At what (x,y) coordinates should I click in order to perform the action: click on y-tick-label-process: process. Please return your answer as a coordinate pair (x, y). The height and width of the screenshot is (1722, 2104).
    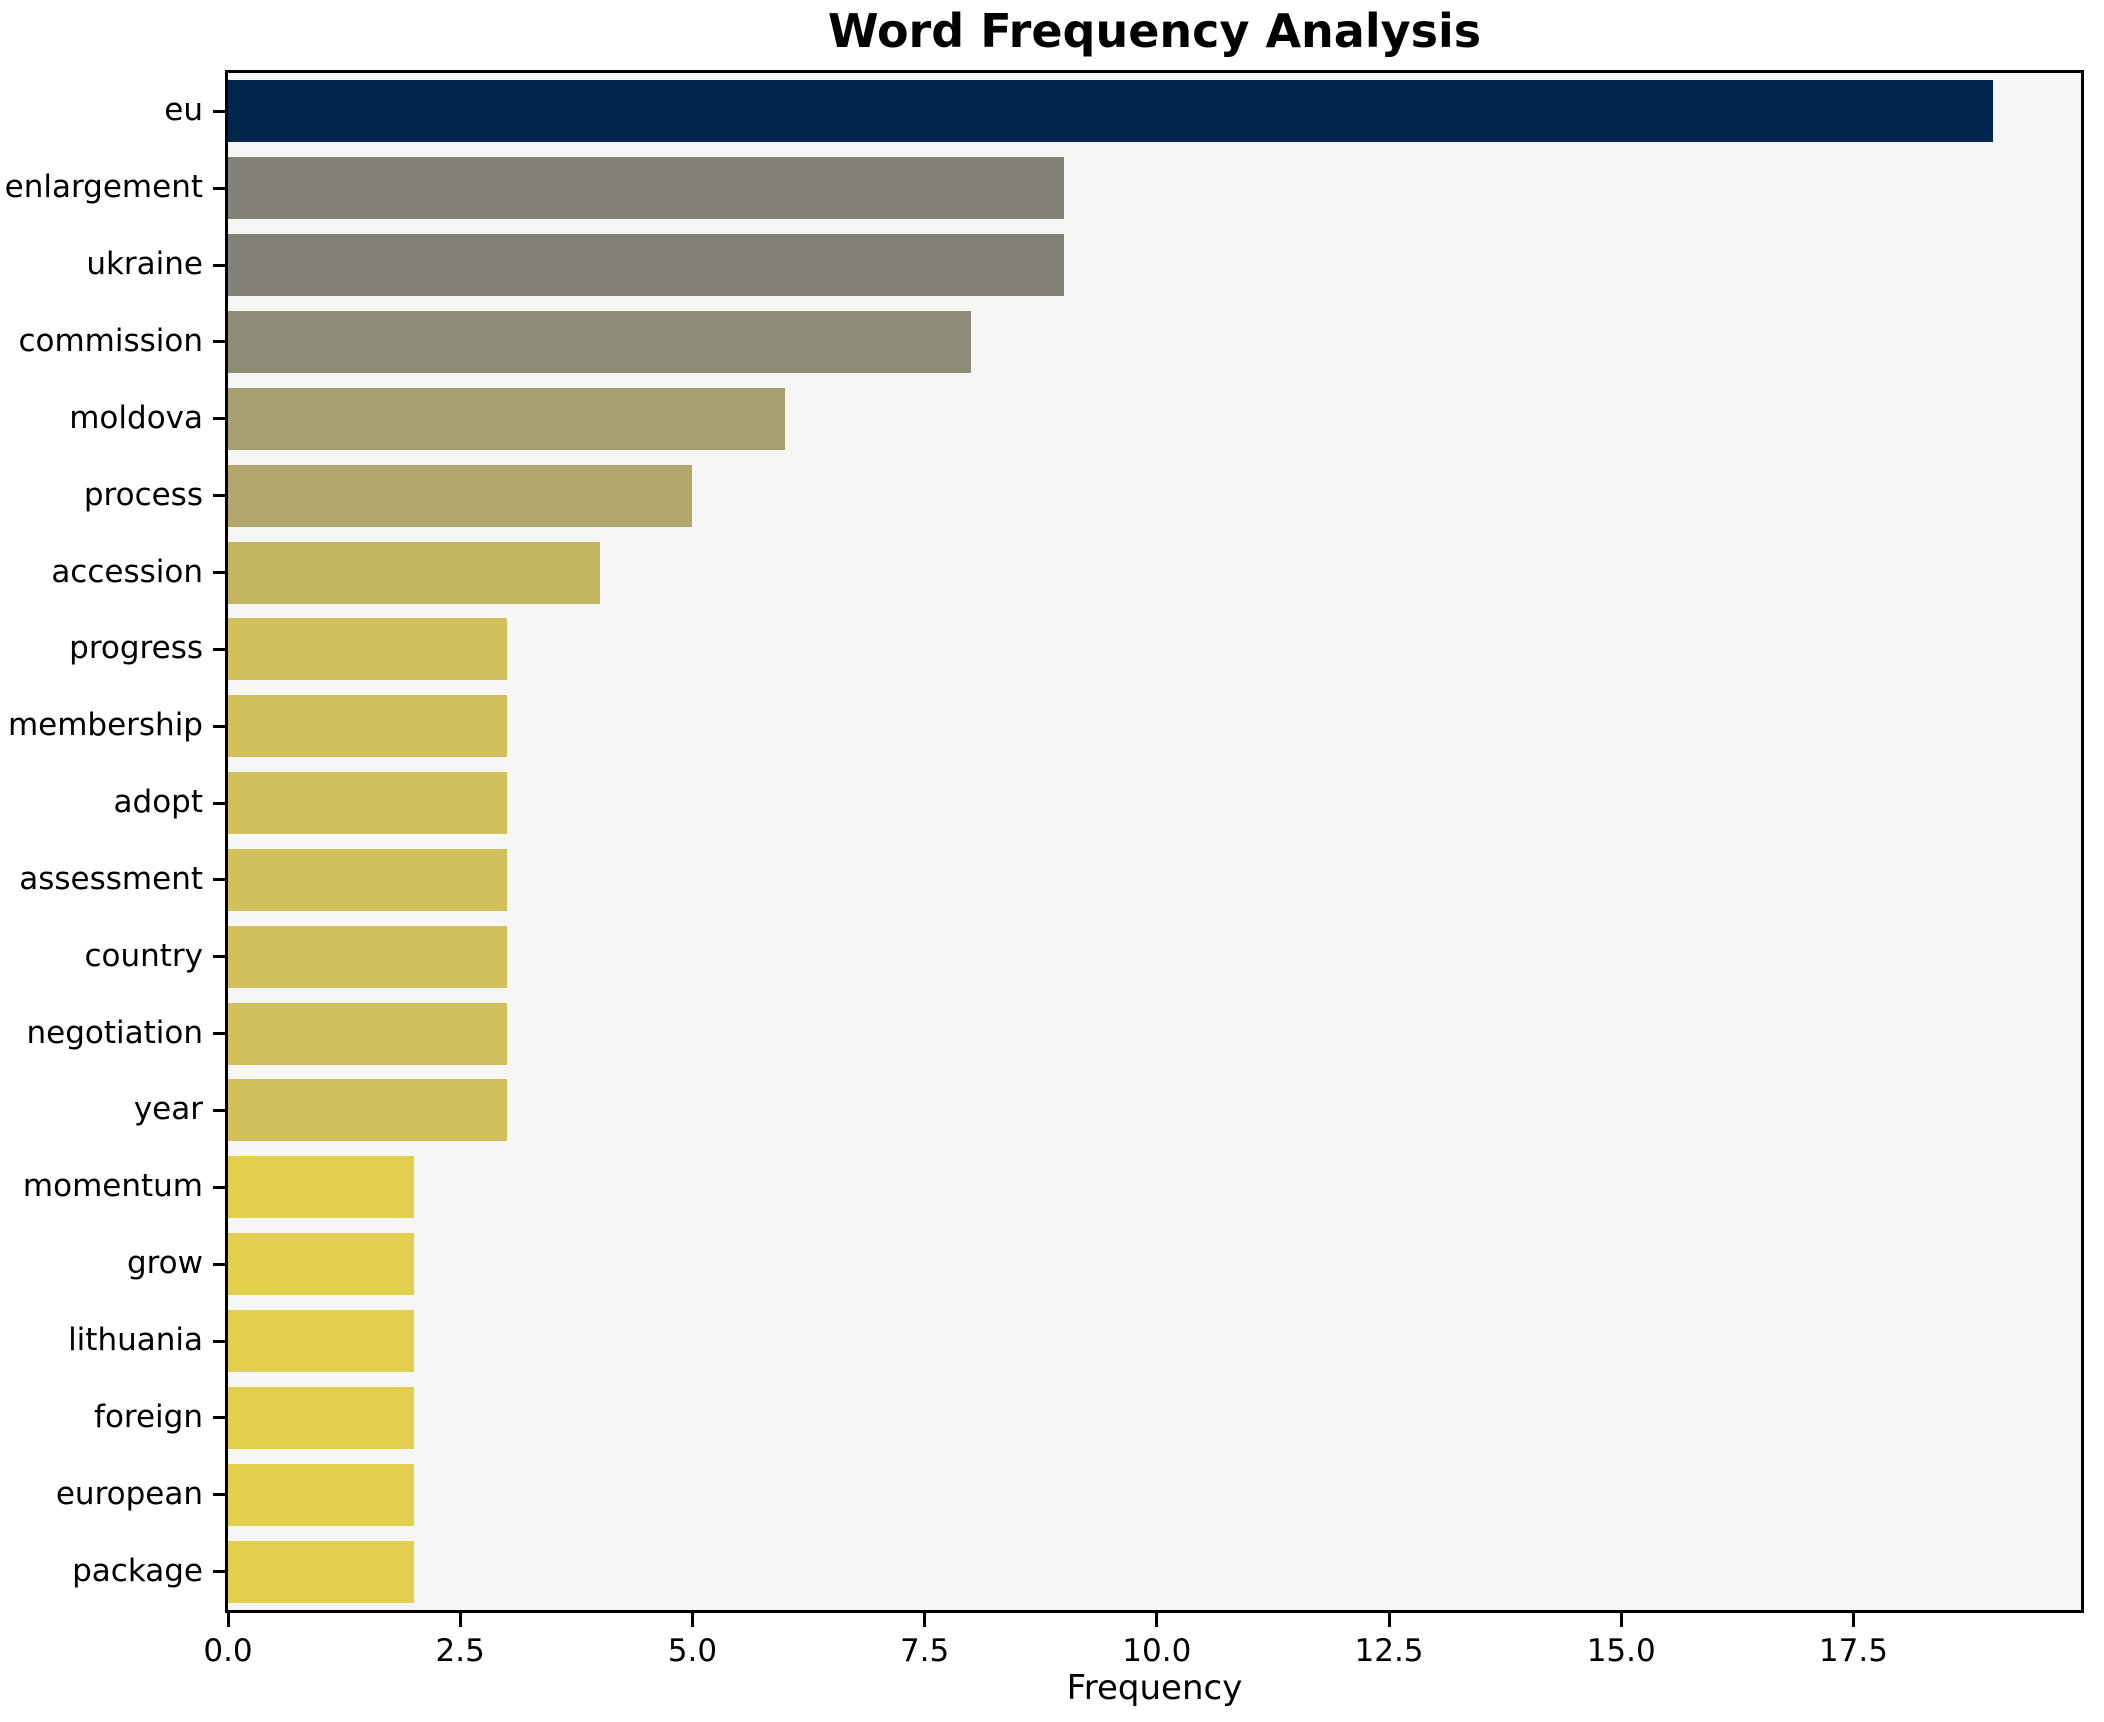
    Looking at the image, I should click on (143, 494).